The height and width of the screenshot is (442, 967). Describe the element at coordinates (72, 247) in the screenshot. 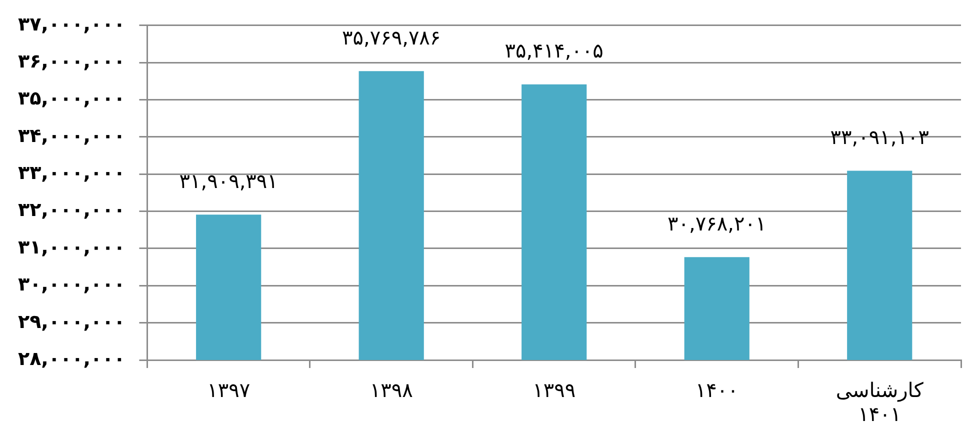

I see `y-tick-label: ۳۱,۰۰۰,۰۰۰` at that location.